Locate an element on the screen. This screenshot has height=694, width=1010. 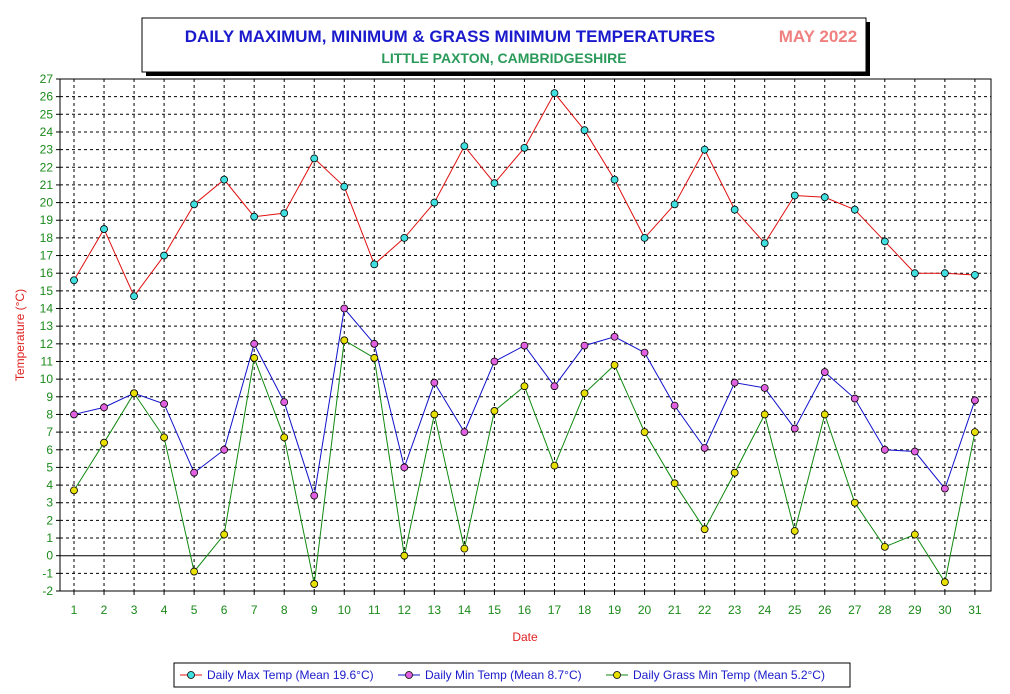
x-tick-label: 18 is located at coordinates (585, 610).